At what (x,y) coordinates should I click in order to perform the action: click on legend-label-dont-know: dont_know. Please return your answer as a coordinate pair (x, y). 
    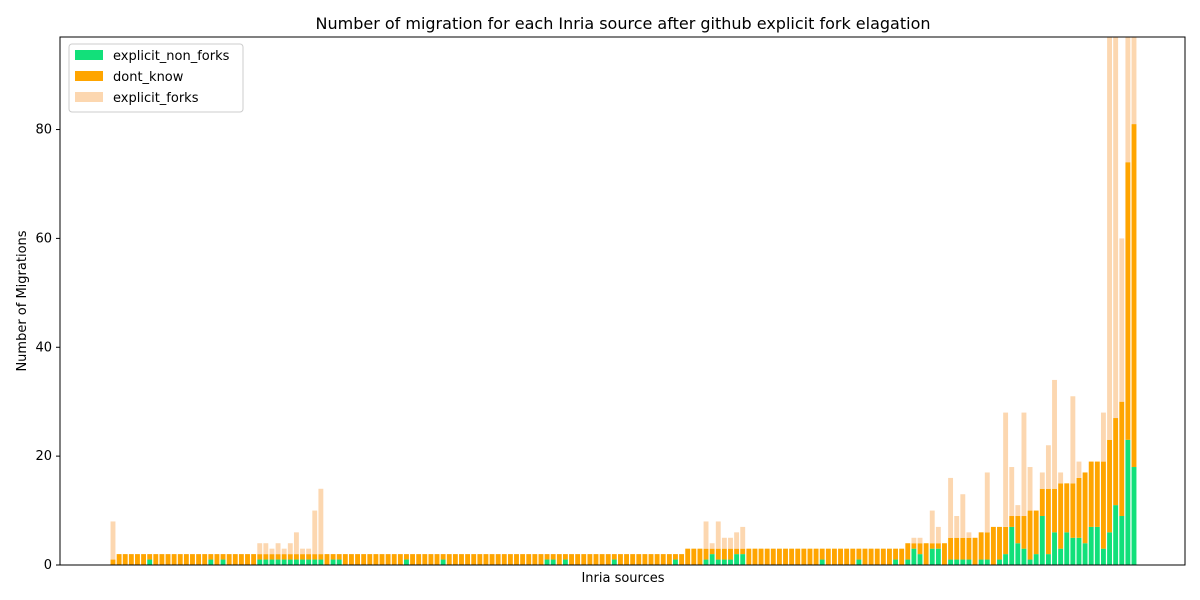
    Looking at the image, I should click on (148, 77).